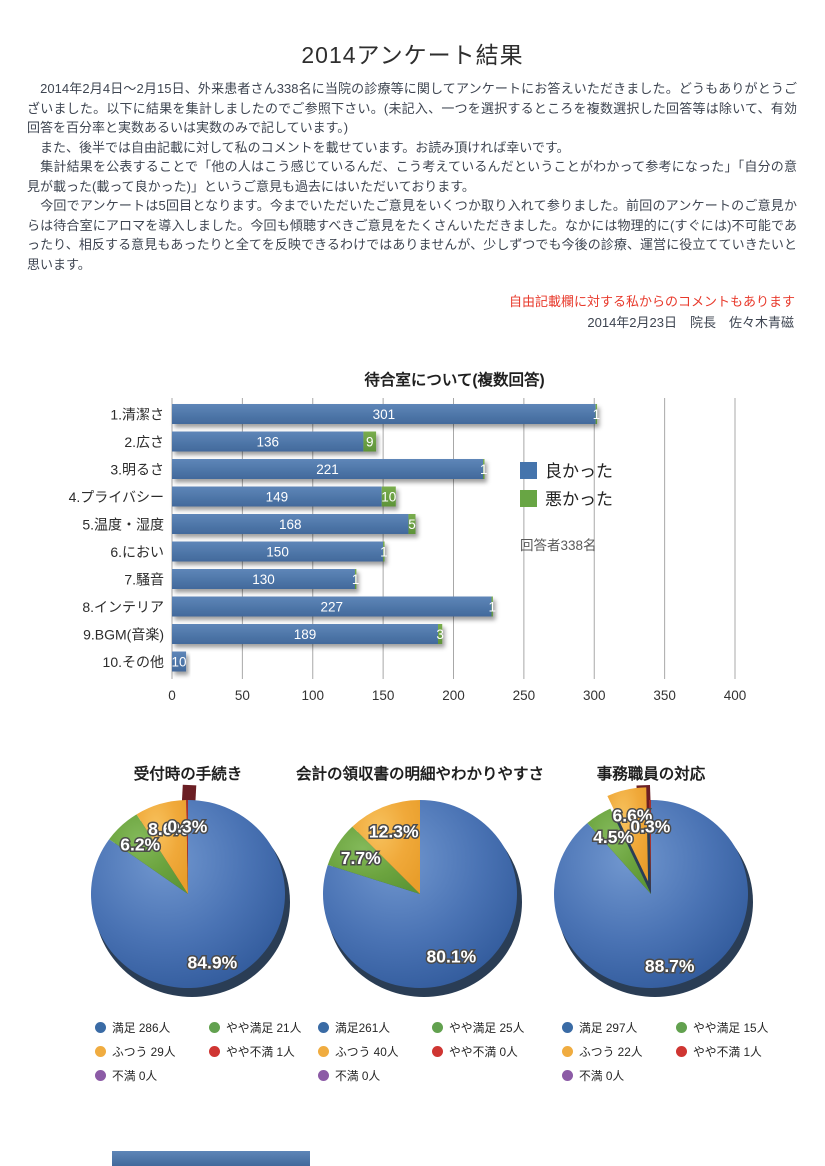 The height and width of the screenshot is (1166, 825). What do you see at coordinates (579, 499) in the screenshot?
I see `legend-label-bad: 悪かった` at bounding box center [579, 499].